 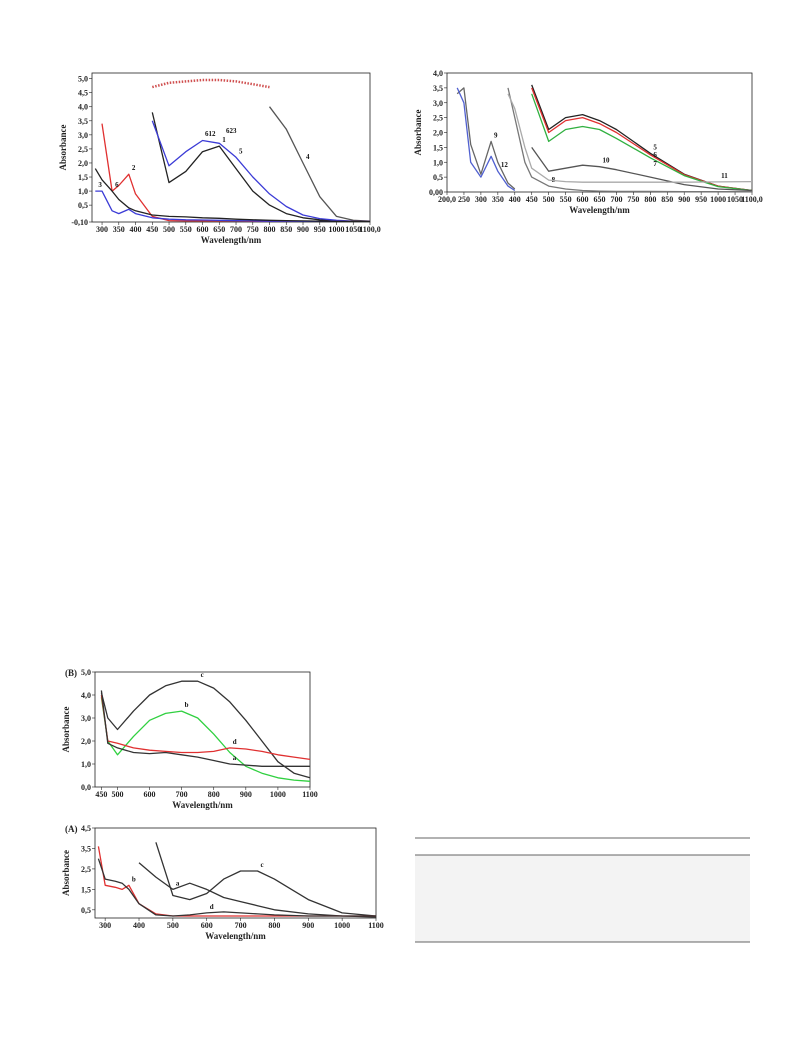 What do you see at coordinates (79, 222) in the screenshot?
I see `y-tick-label: -0,10` at bounding box center [79, 222].